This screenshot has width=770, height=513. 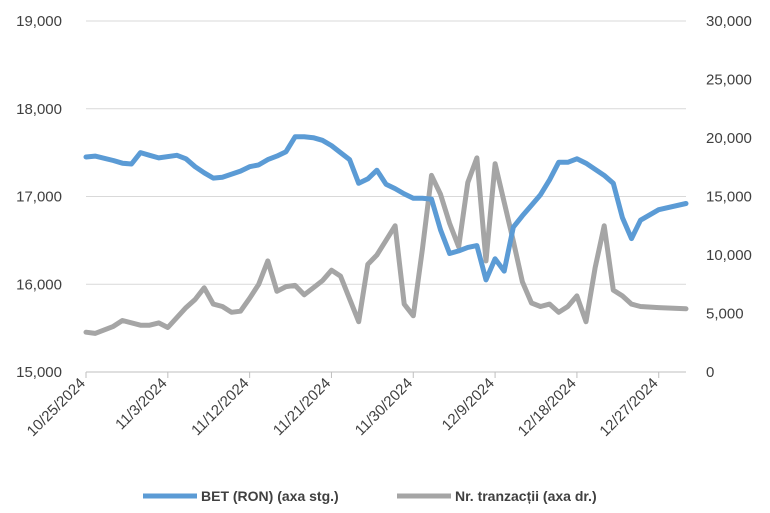 What do you see at coordinates (302, 407) in the screenshot?
I see `x-tick-label: 11/21/2024` at bounding box center [302, 407].